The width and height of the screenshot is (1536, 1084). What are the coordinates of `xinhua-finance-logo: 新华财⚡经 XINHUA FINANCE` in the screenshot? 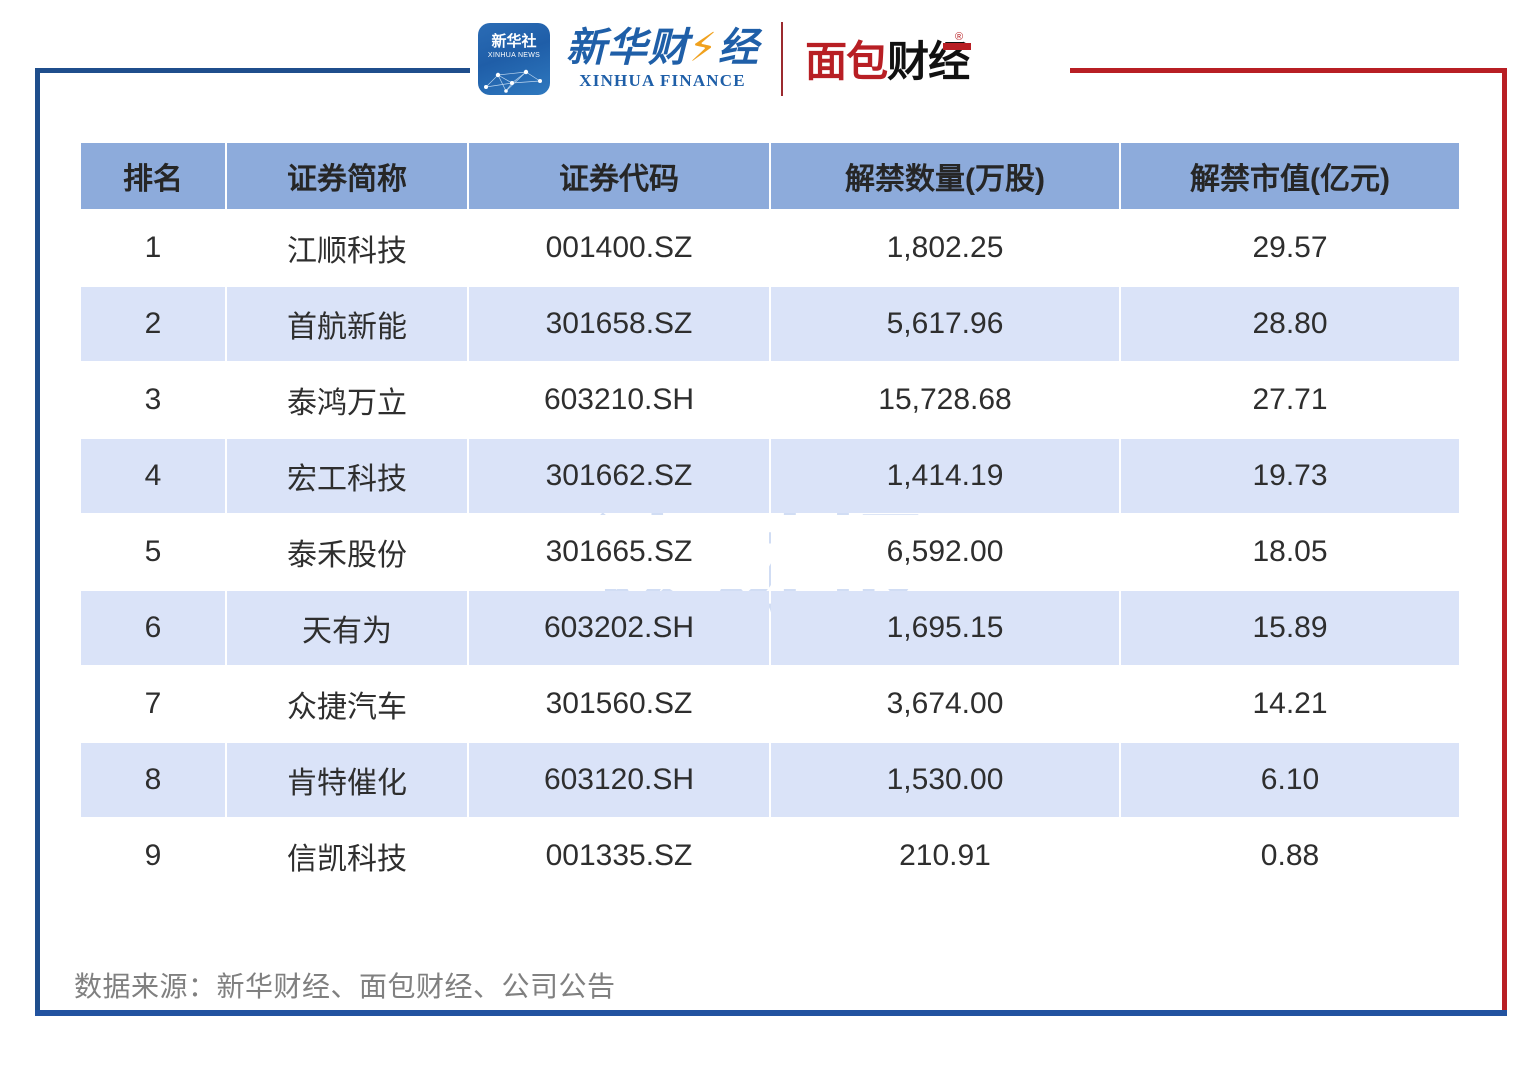 It's located at (662, 59).